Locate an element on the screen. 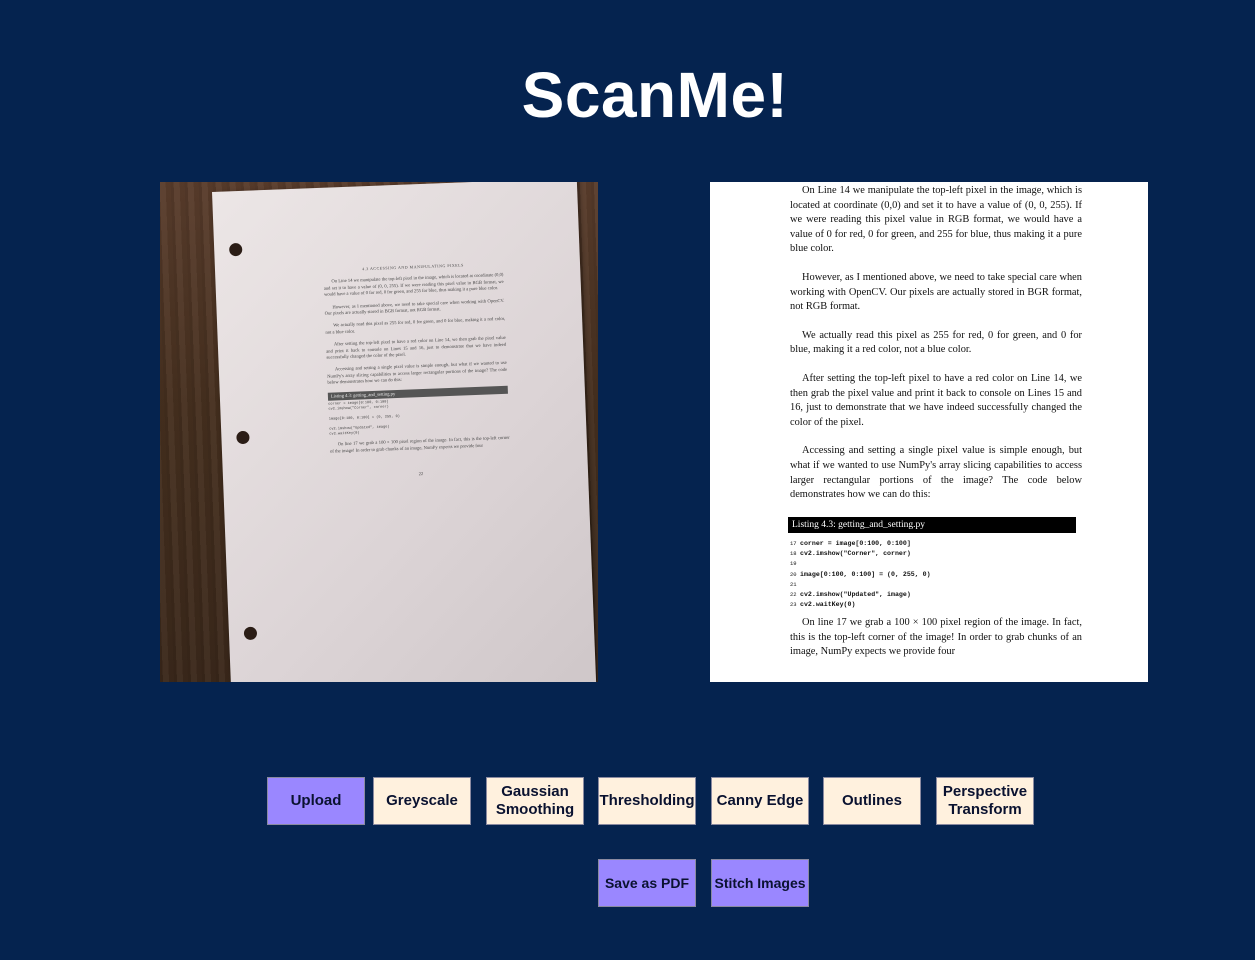 The image size is (1255, 960). code-text: corner = image[0:100, 0:100] is located at coordinates (855, 544).